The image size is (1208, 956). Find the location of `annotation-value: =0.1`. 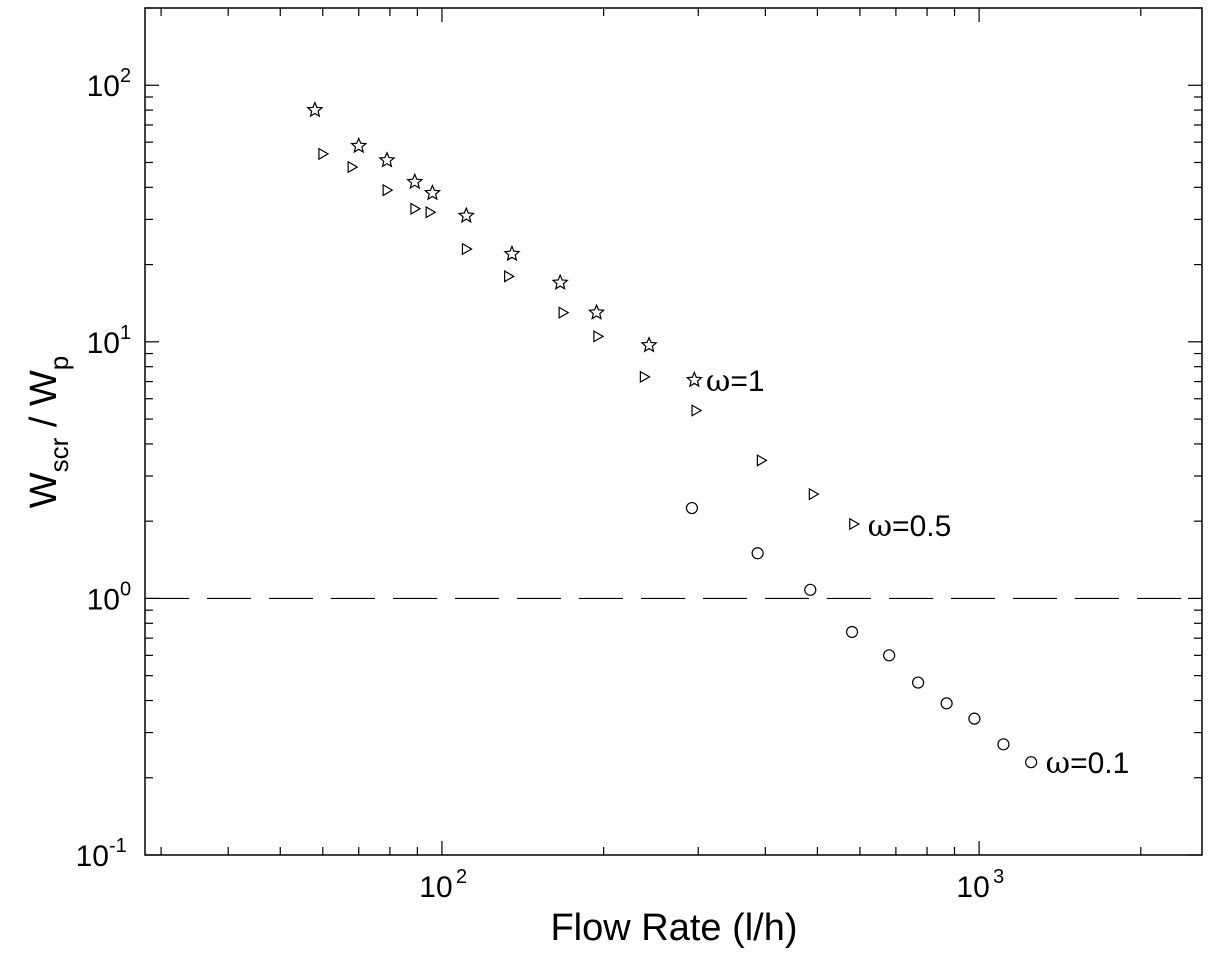

annotation-value: =0.1 is located at coordinates (1099, 763).